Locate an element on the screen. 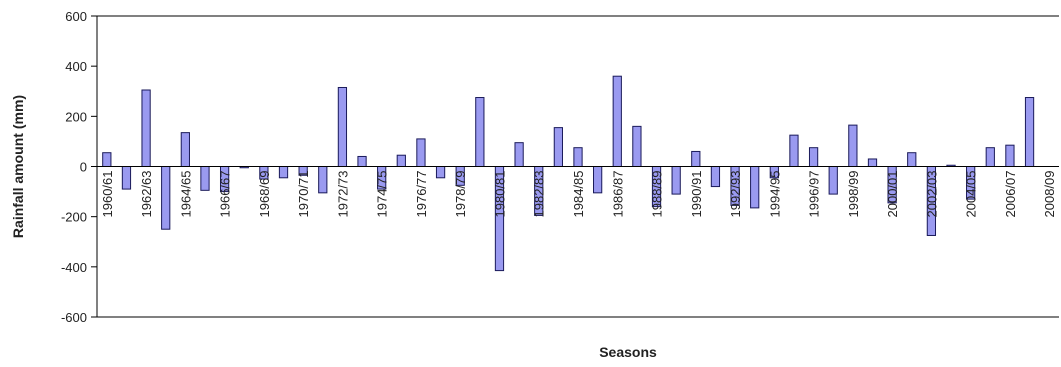 The image size is (1061, 367). x-tick-label: 1976/77 is located at coordinates (421, 194).